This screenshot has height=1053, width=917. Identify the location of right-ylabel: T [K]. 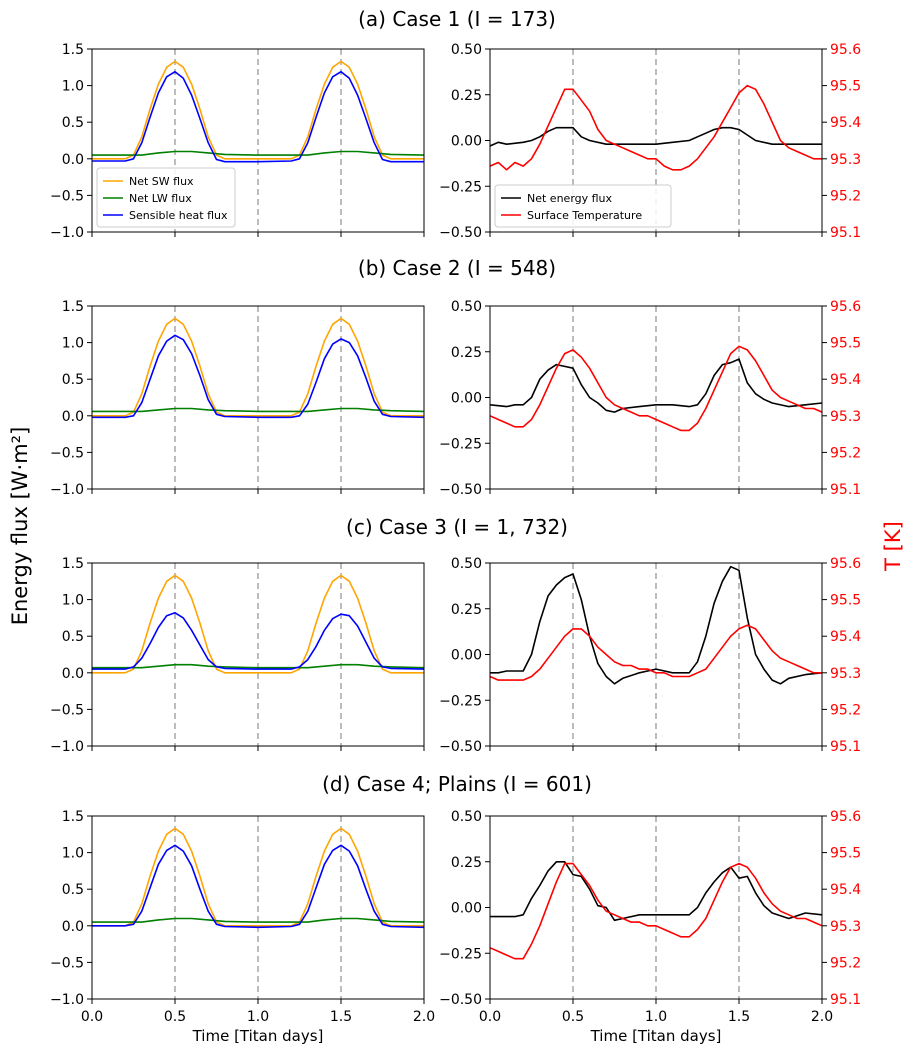
(893, 546).